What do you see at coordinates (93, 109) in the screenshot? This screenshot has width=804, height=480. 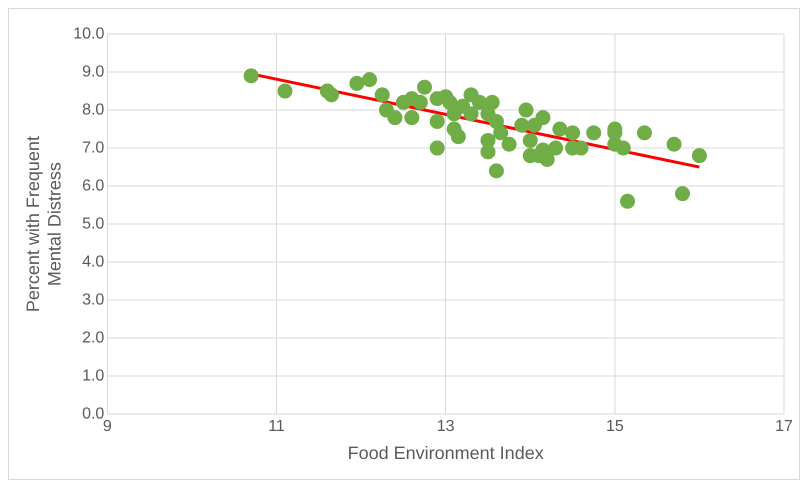 I see `y-tick-label: 8.0` at bounding box center [93, 109].